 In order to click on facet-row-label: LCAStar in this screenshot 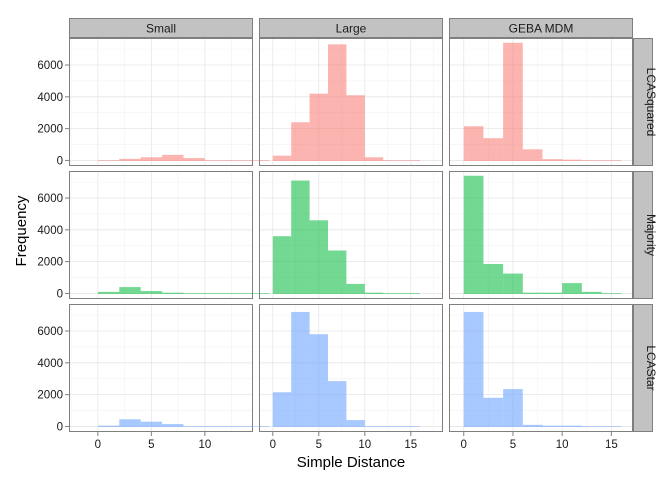, I will do `click(651, 367)`.